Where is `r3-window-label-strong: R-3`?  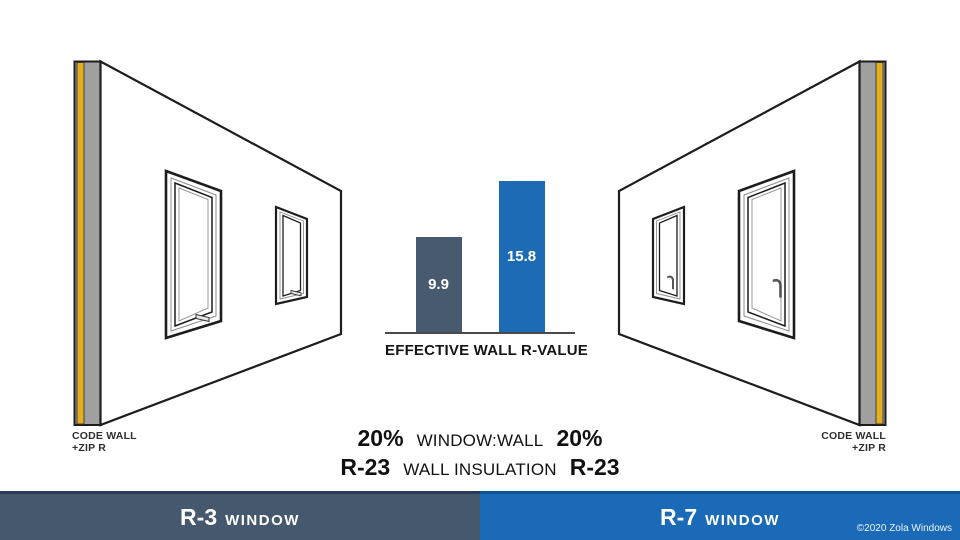
r3-window-label-strong: R-3 is located at coordinates (199, 516).